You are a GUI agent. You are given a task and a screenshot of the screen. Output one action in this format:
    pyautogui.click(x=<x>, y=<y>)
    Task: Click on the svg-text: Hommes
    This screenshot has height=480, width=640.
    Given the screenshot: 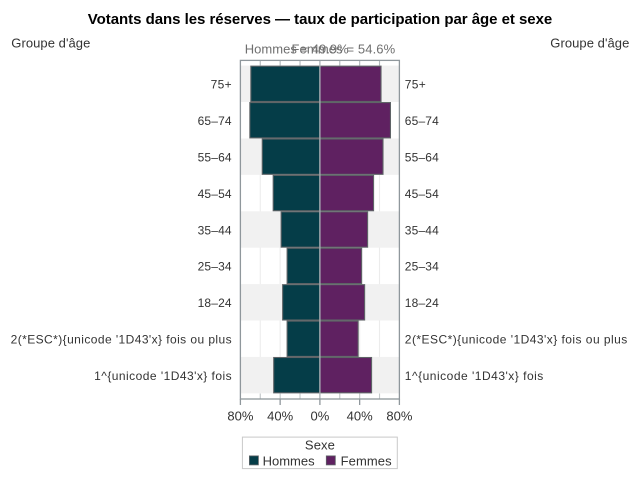 What is the action you would take?
    pyautogui.click(x=289, y=460)
    